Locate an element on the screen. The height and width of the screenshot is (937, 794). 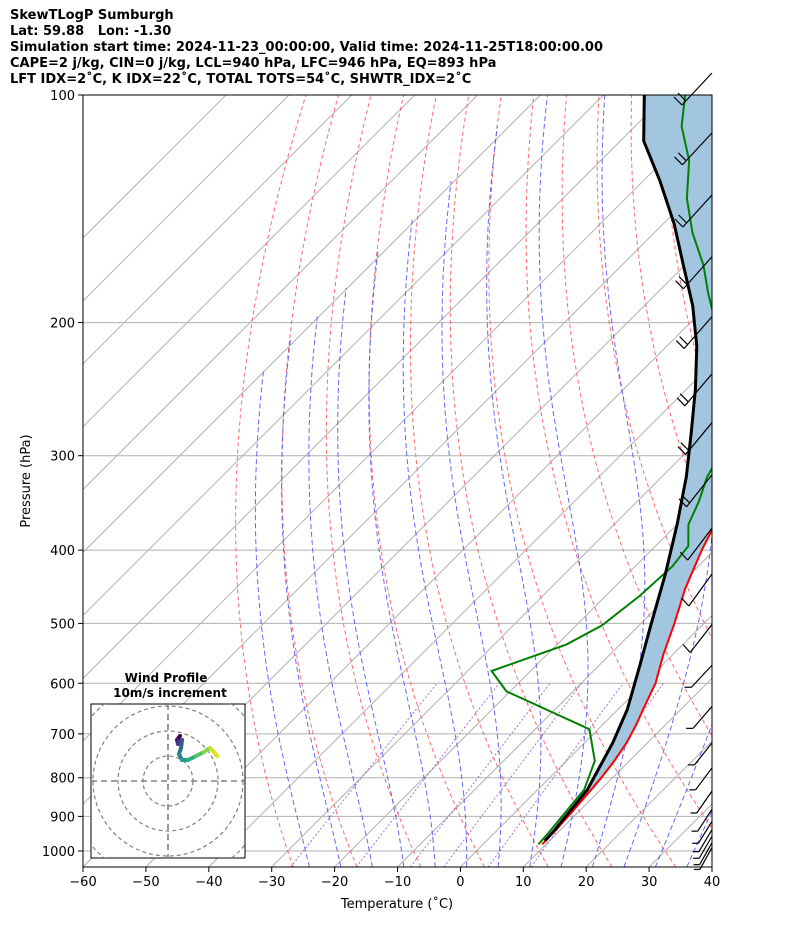
inset-ring is located at coordinates (168, 781).